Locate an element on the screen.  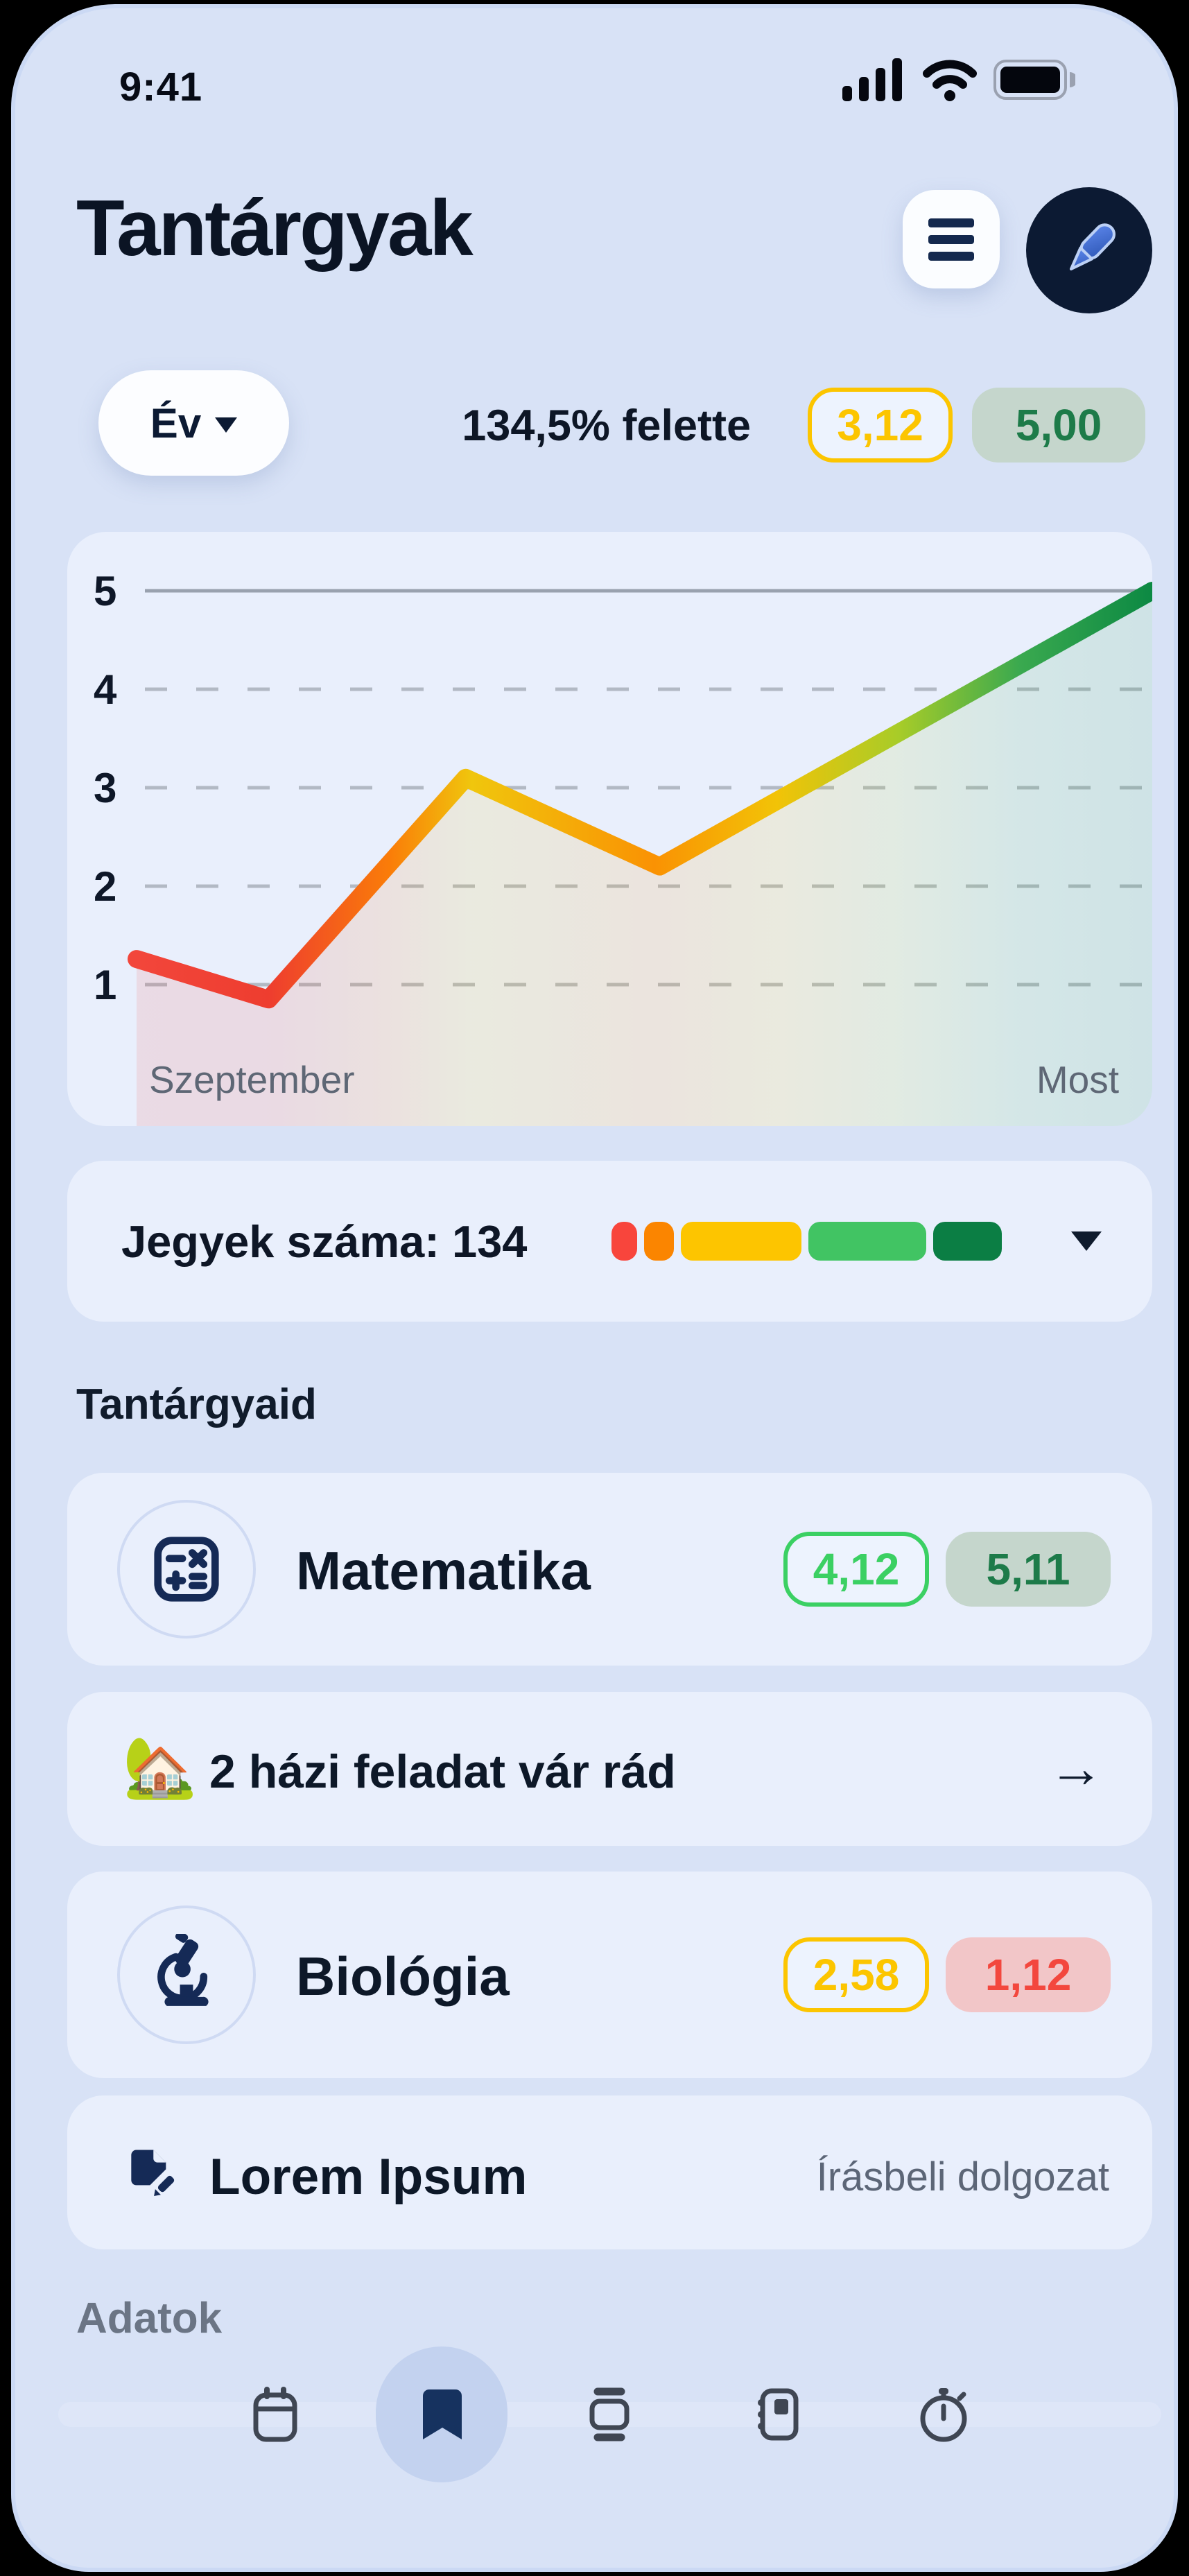
nav-highlight-band is located at coordinates (610, 2414).